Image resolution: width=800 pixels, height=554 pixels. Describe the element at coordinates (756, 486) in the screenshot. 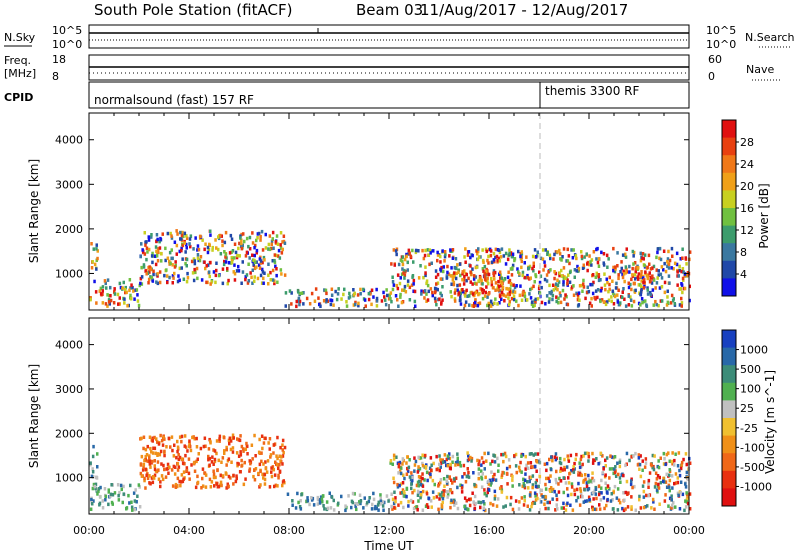

I see `colorbar-tick-label: -1000` at that location.